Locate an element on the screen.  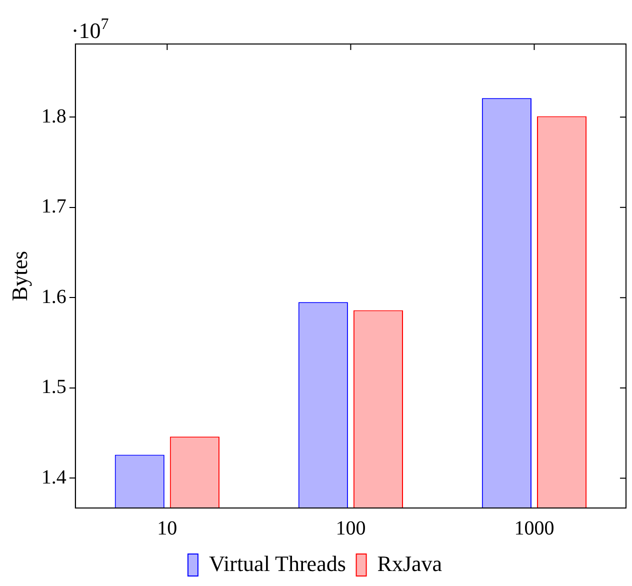
y-tick-label: 1.5 is located at coordinates (53, 387).